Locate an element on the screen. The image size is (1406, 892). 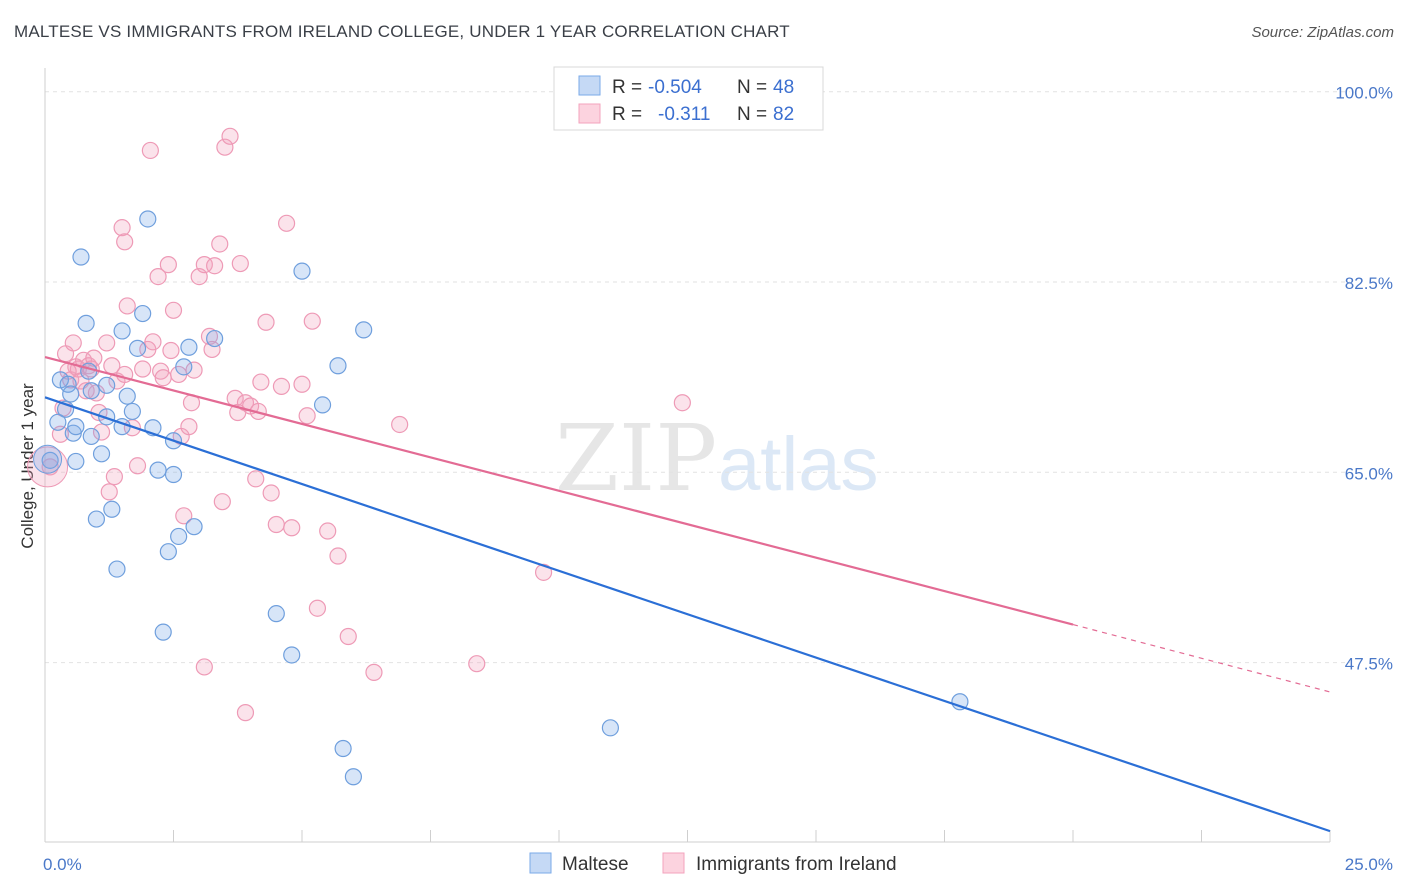
bottom-legend-maltese: Maltese is located at coordinates (595, 864).